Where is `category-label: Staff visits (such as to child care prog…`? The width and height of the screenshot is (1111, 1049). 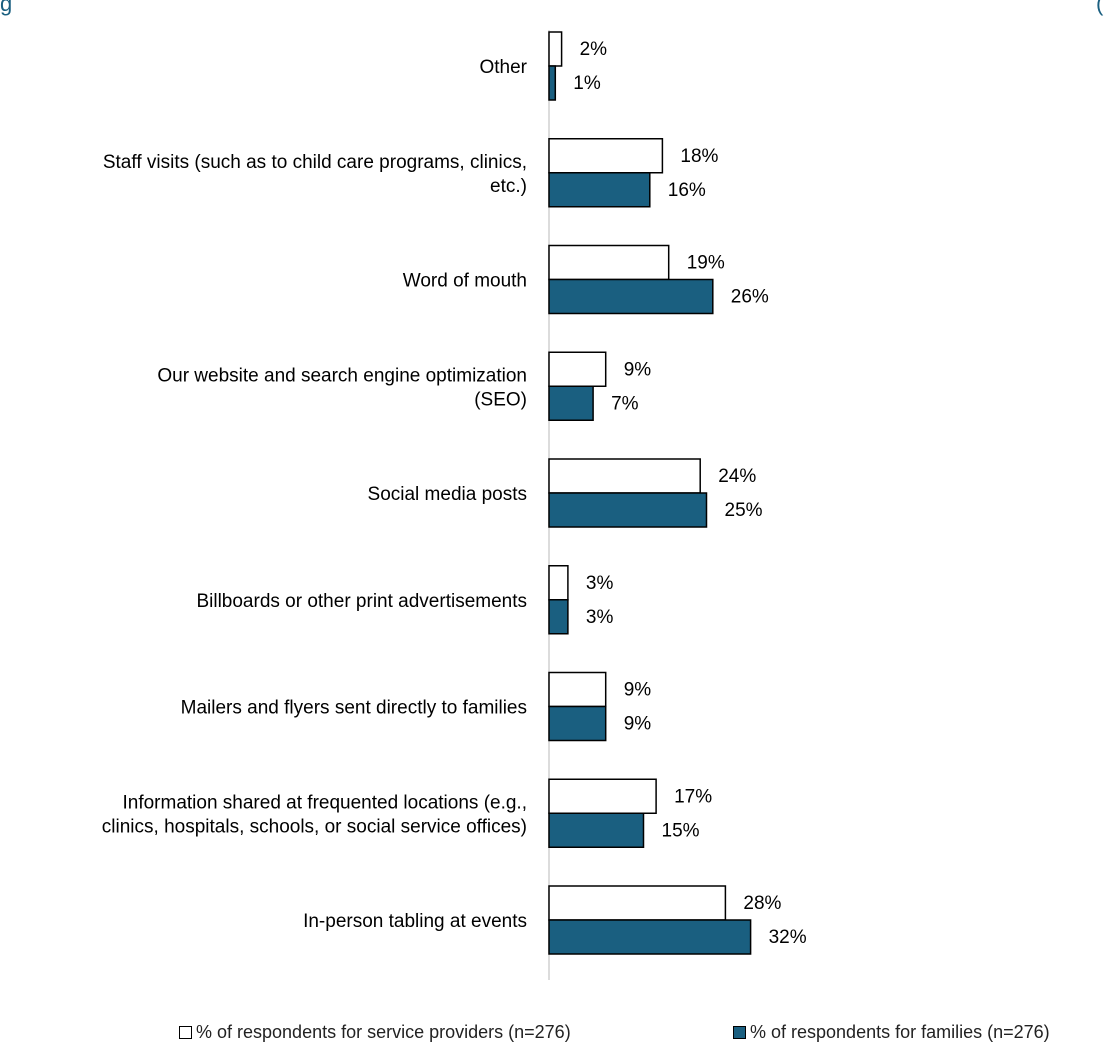
category-label: Staff visits (such as to child care prog… is located at coordinates (315, 174).